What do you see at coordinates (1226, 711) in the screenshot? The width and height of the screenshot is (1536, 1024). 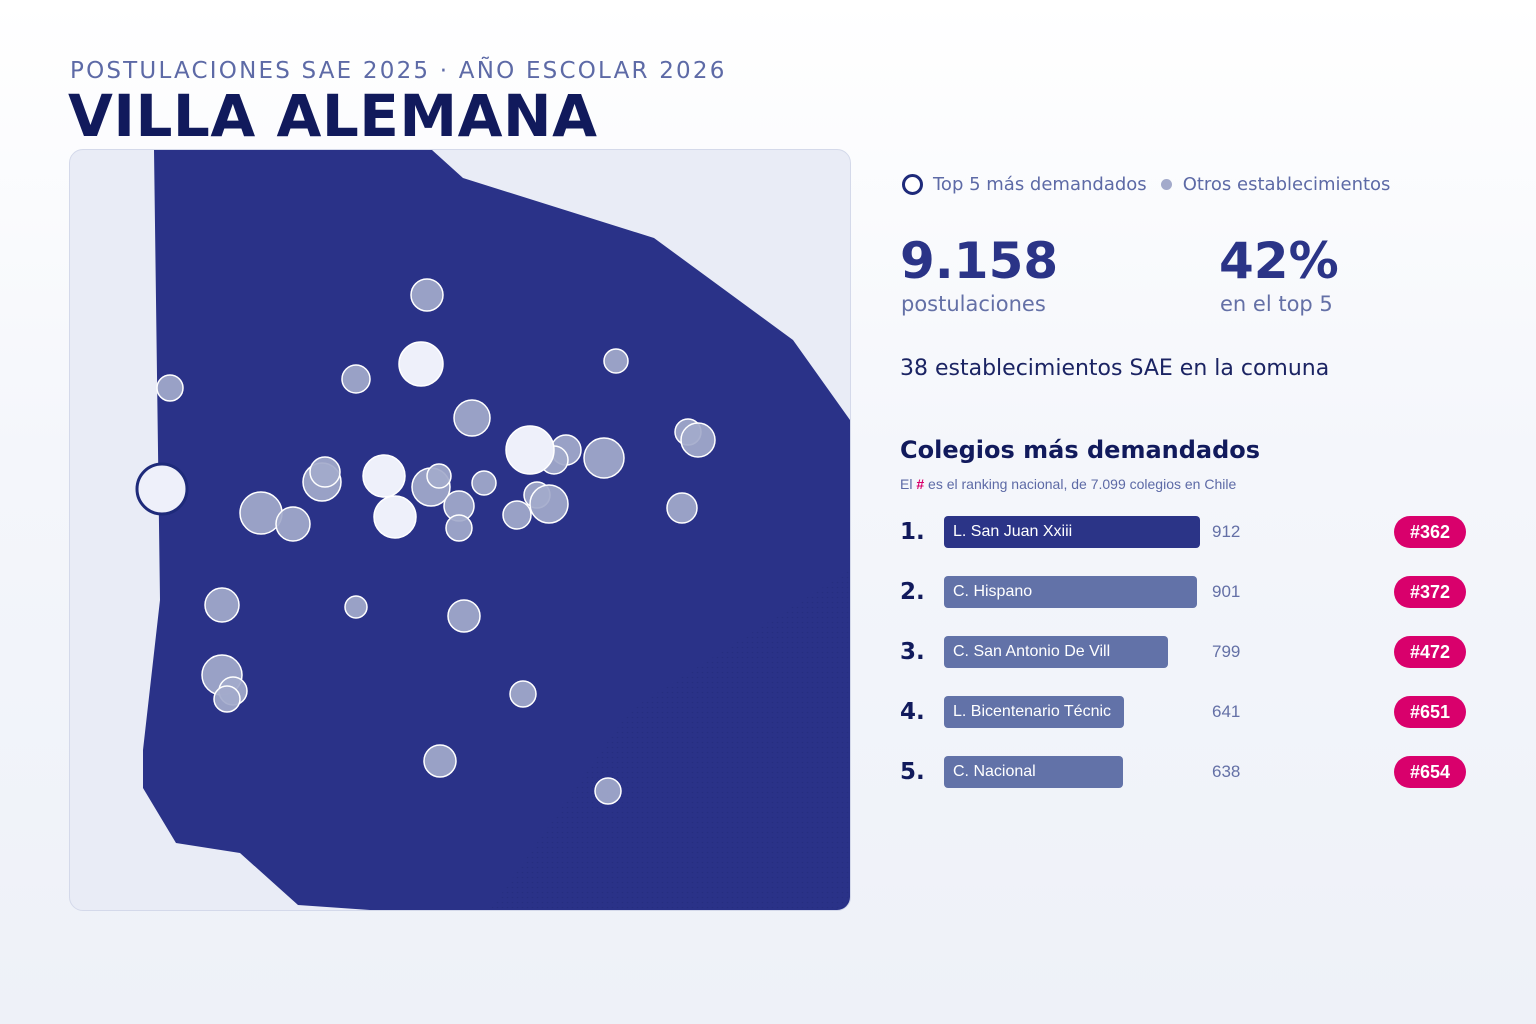 I see `ranking-value: 641` at bounding box center [1226, 711].